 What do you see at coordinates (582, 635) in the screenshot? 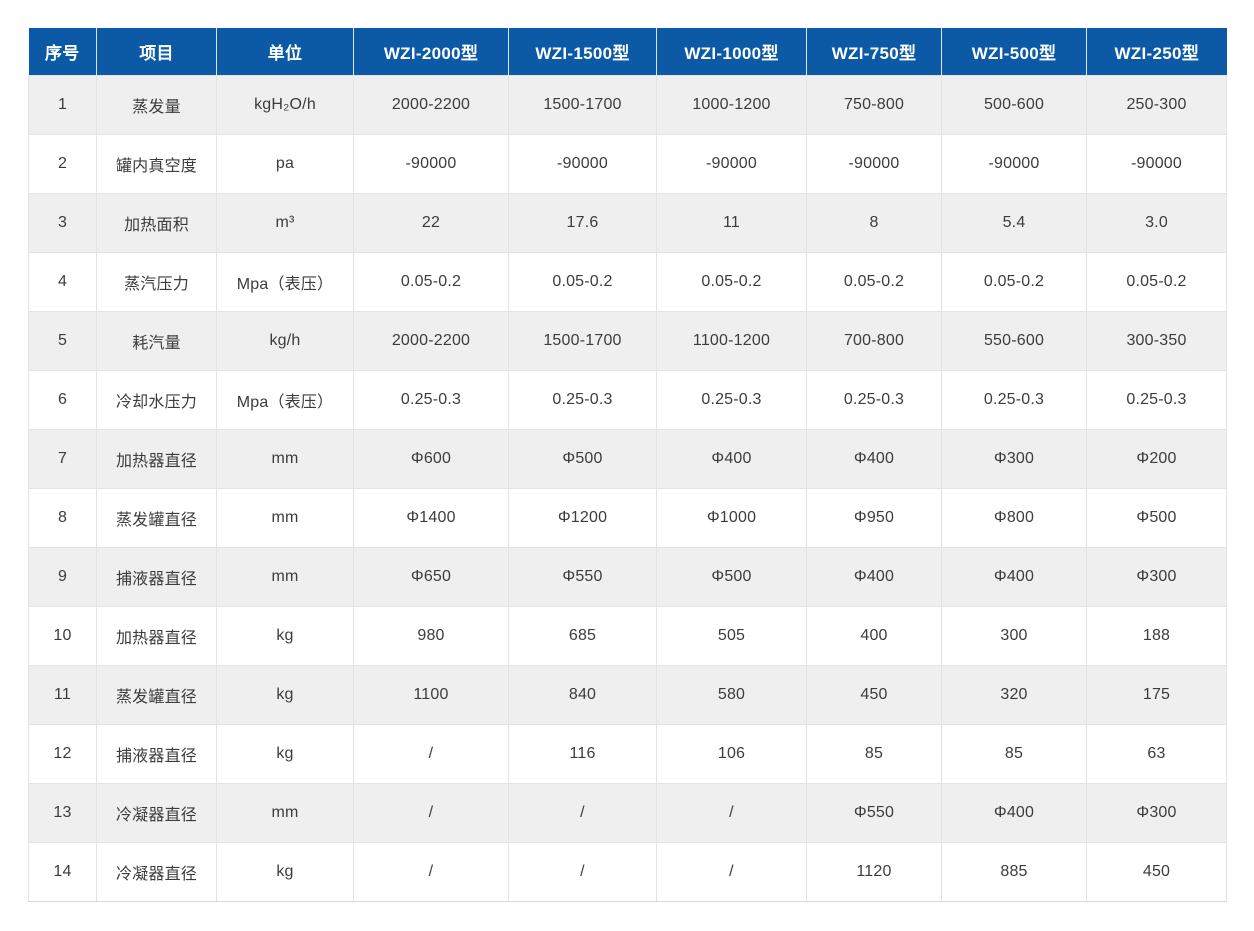
I see `value-cell-wzi-1500: 685` at bounding box center [582, 635].